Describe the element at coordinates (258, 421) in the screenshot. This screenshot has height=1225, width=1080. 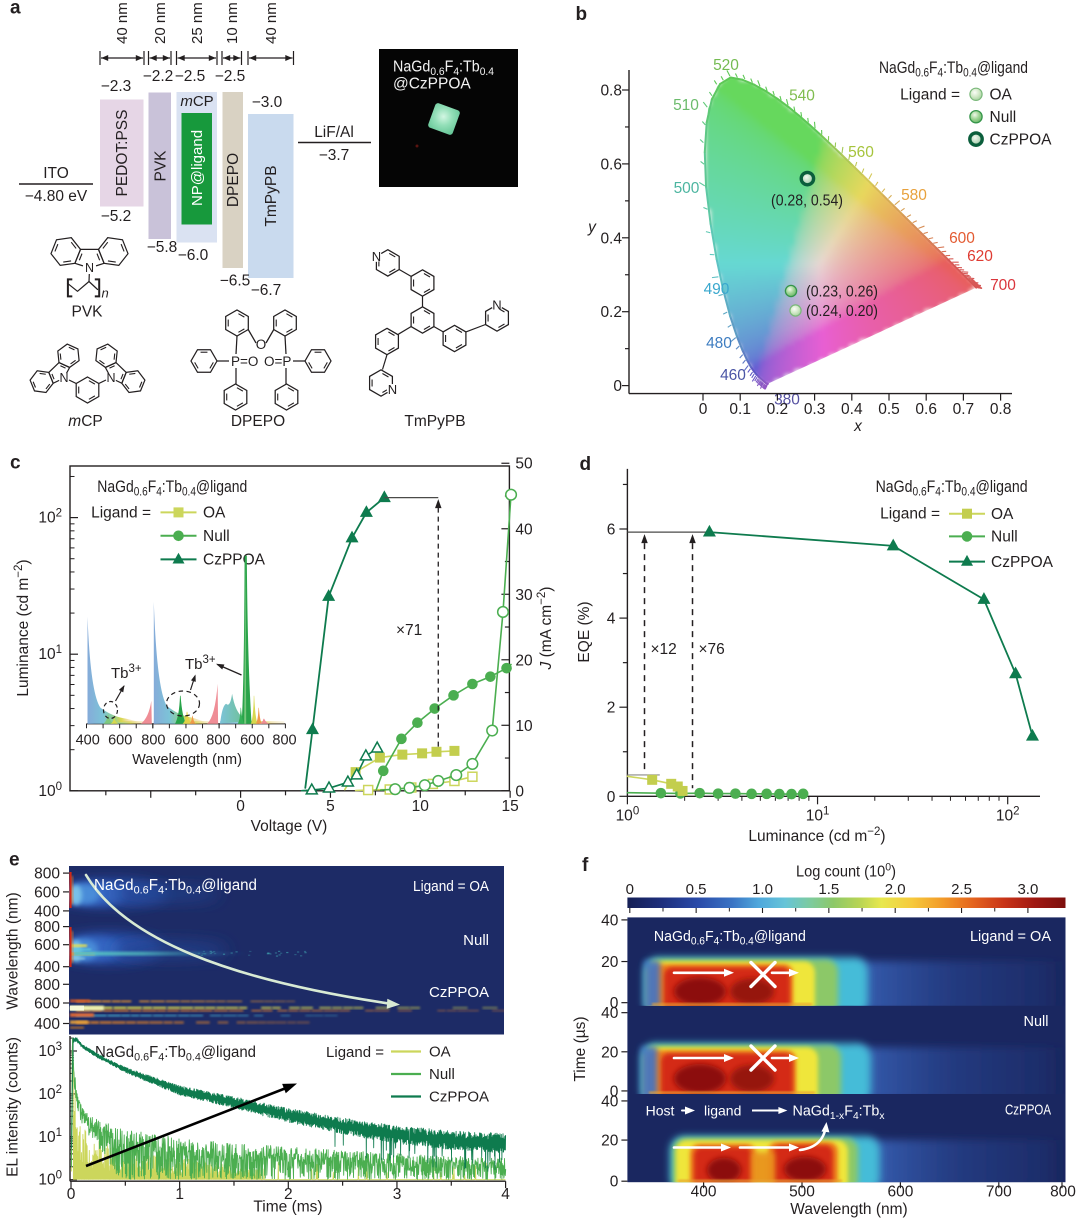
I see `svg-text: DPEPO` at that location.